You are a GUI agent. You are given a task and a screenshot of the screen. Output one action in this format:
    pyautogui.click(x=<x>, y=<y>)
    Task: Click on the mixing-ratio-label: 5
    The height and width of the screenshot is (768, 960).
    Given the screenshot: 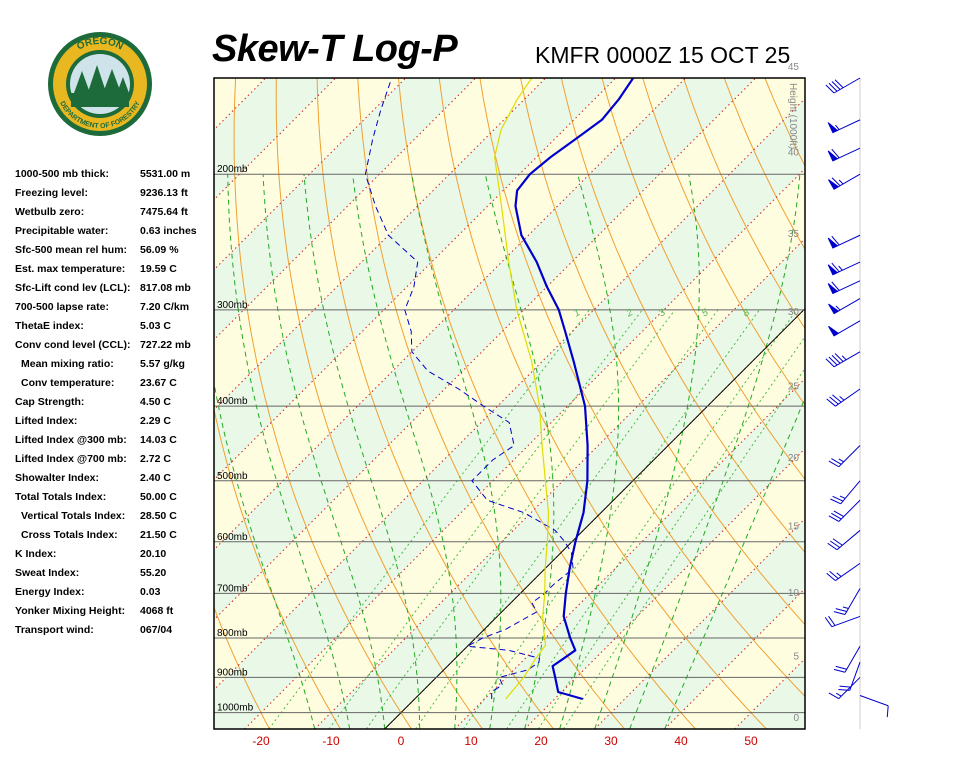 What is the action you would take?
    pyautogui.click(x=705, y=313)
    